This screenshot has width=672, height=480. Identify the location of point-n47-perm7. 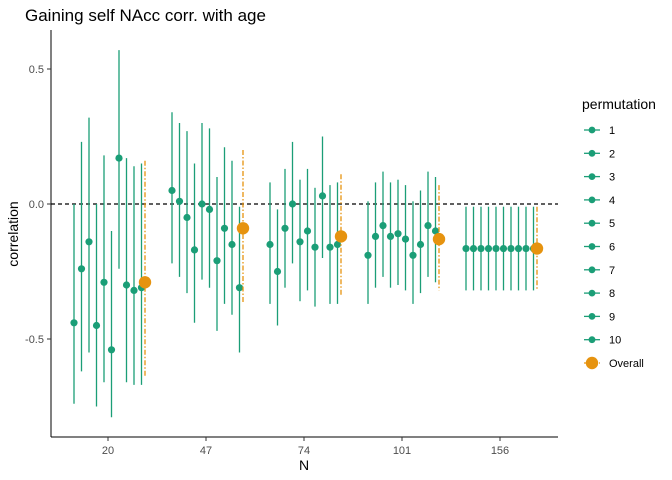
(217, 261).